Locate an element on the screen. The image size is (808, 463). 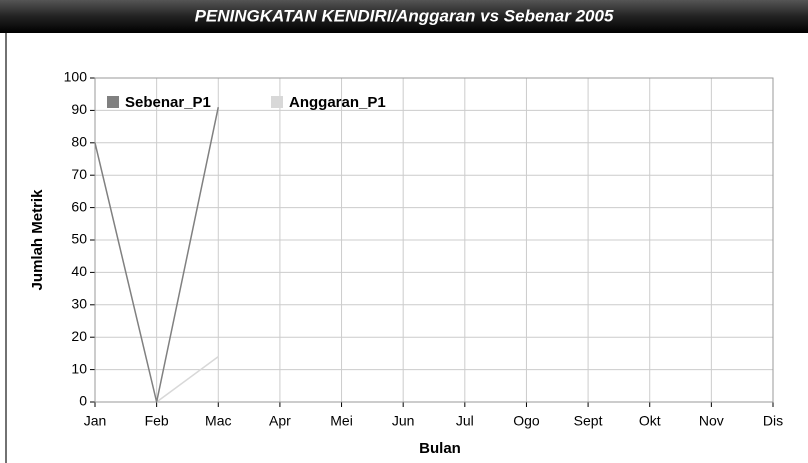
x-axis-title: Bulan is located at coordinates (440, 448).